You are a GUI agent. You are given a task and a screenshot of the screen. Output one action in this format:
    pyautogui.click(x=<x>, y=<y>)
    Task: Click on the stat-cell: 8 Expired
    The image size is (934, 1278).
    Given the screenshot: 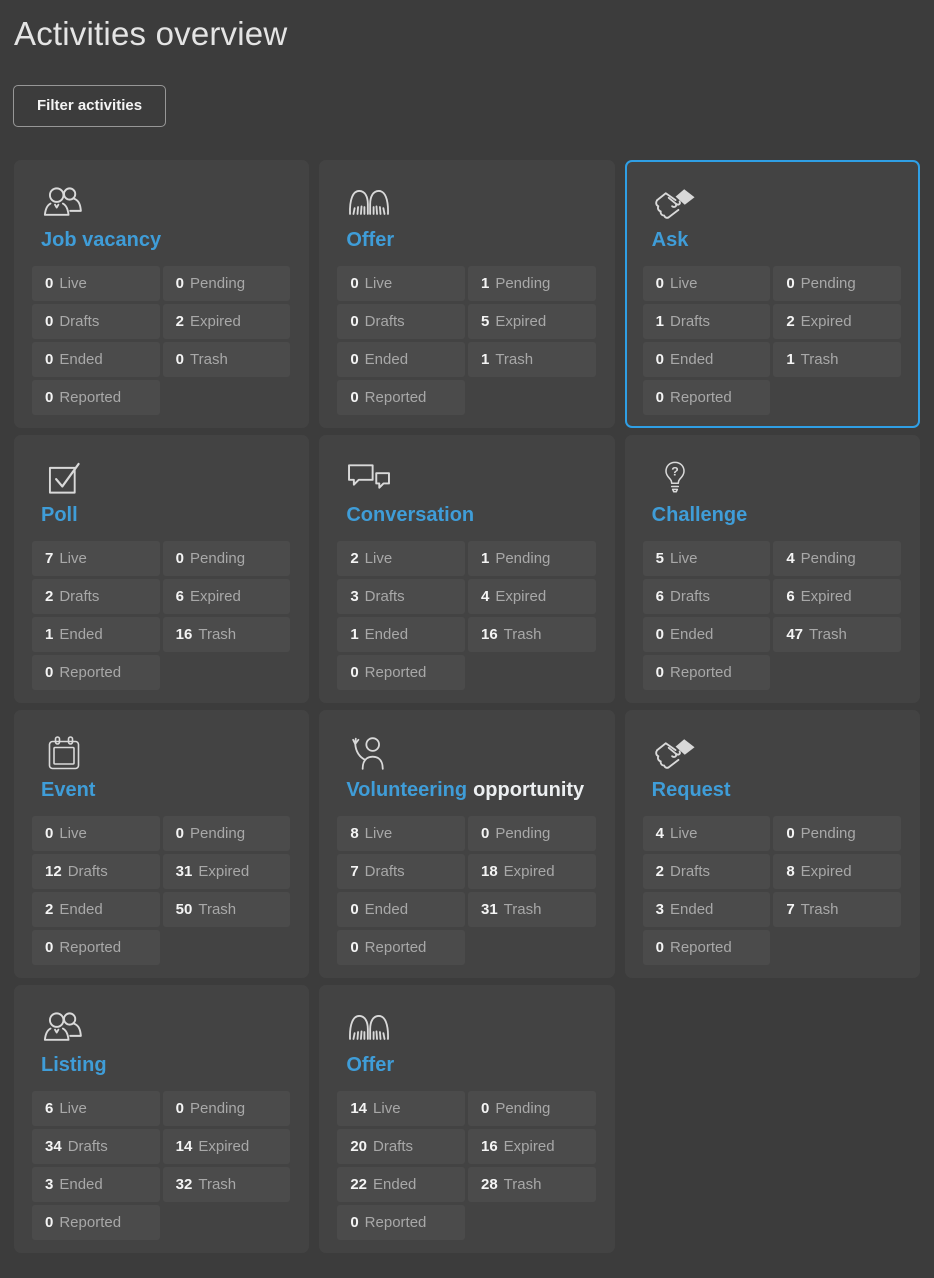 What is the action you would take?
    pyautogui.click(x=837, y=871)
    